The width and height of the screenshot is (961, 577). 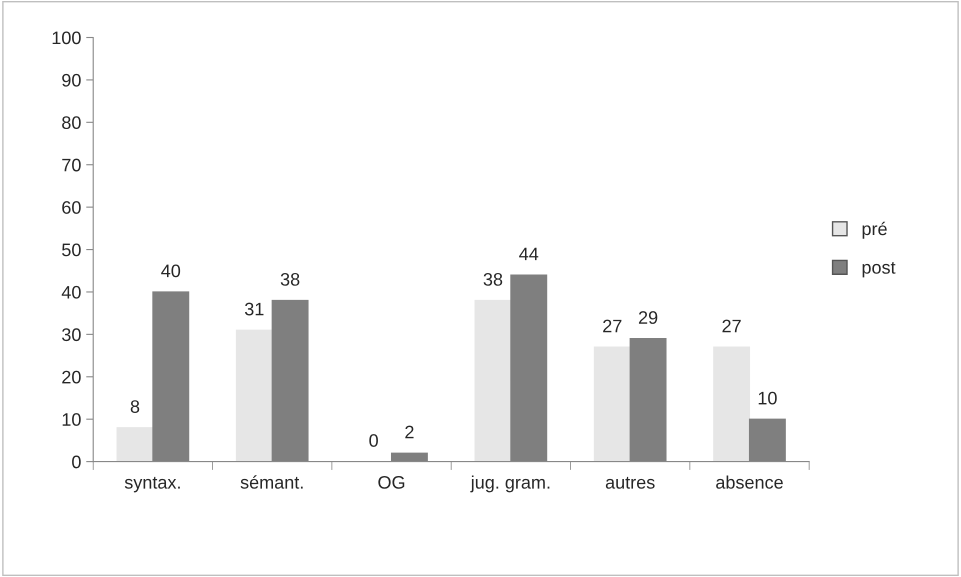 What do you see at coordinates (749, 482) in the screenshot?
I see `x-tick-label: absence` at bounding box center [749, 482].